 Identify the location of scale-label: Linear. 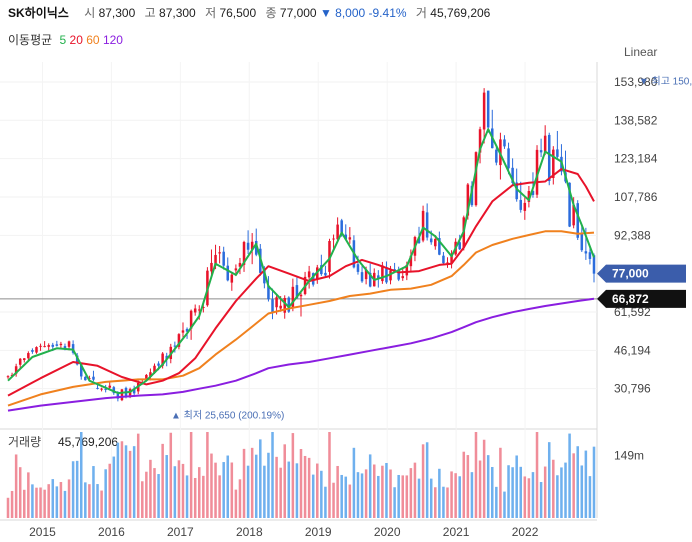
(640, 52).